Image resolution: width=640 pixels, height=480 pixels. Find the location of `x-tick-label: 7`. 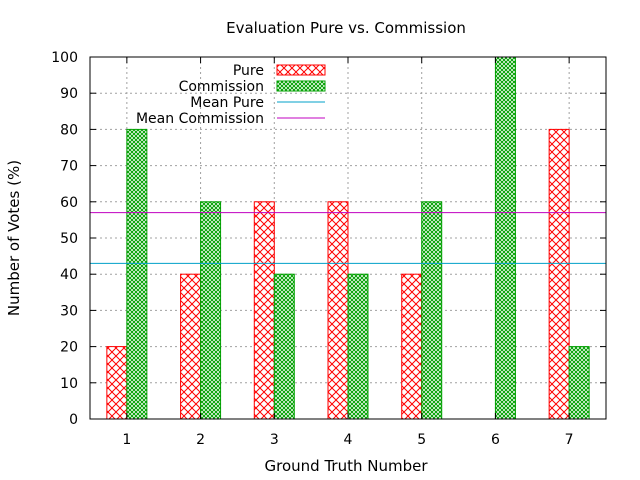

x-tick-label: 7 is located at coordinates (569, 440).